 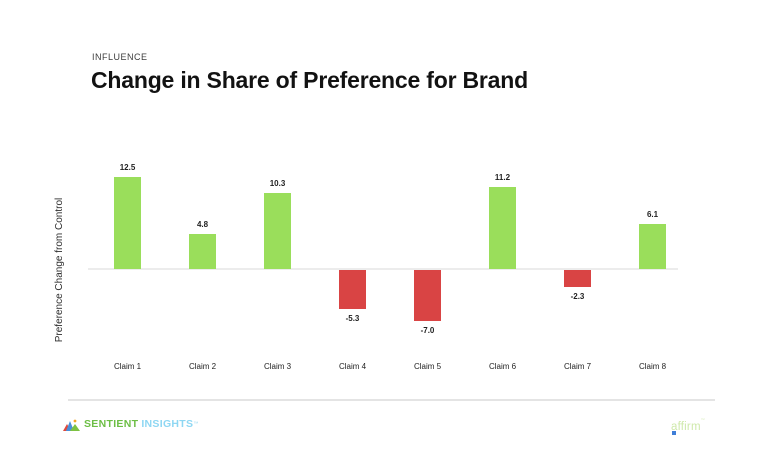 What do you see at coordinates (202, 366) in the screenshot?
I see `x-axis-label: Claim 2` at bounding box center [202, 366].